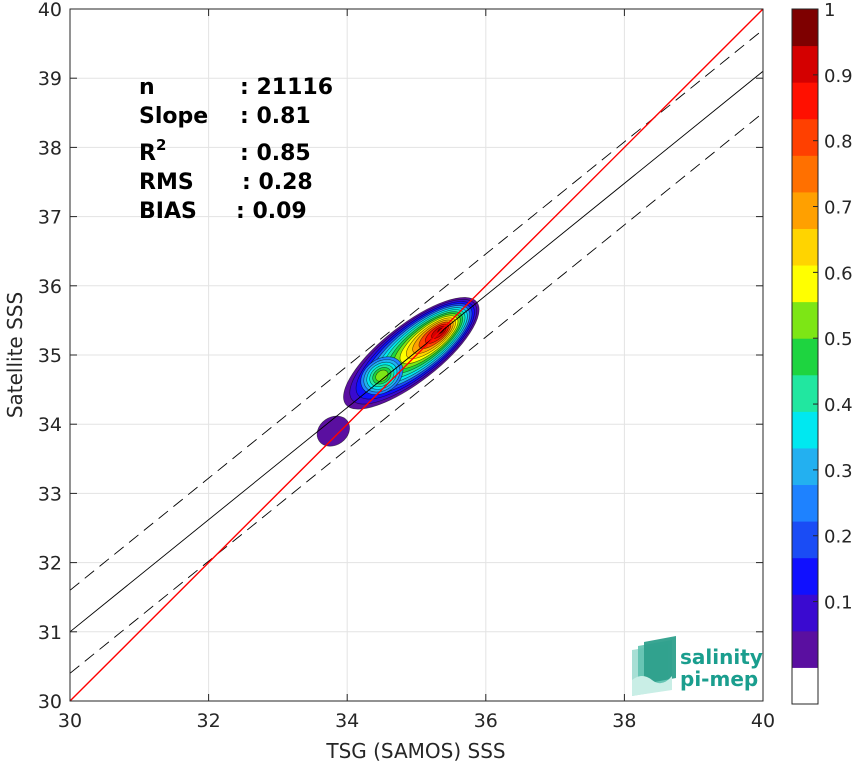 The width and height of the screenshot is (858, 767). I want to click on y-tick-label: 40, so click(50, 10).